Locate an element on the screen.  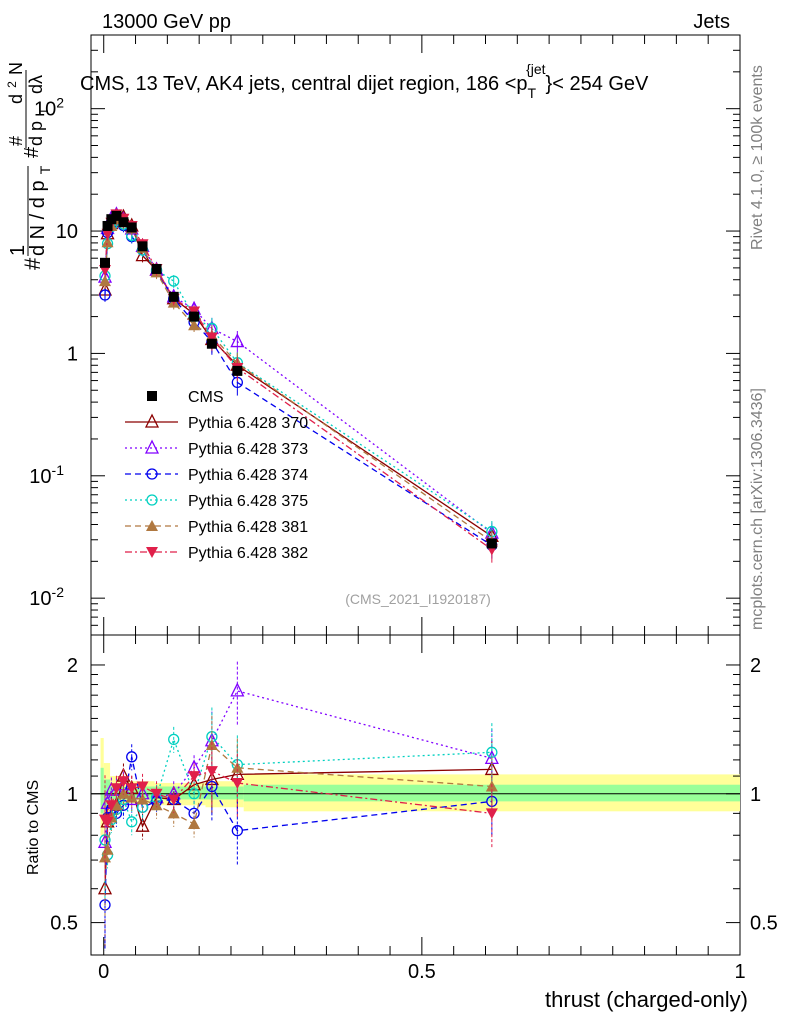
y-tick-label: 1 is located at coordinates (72, 354).